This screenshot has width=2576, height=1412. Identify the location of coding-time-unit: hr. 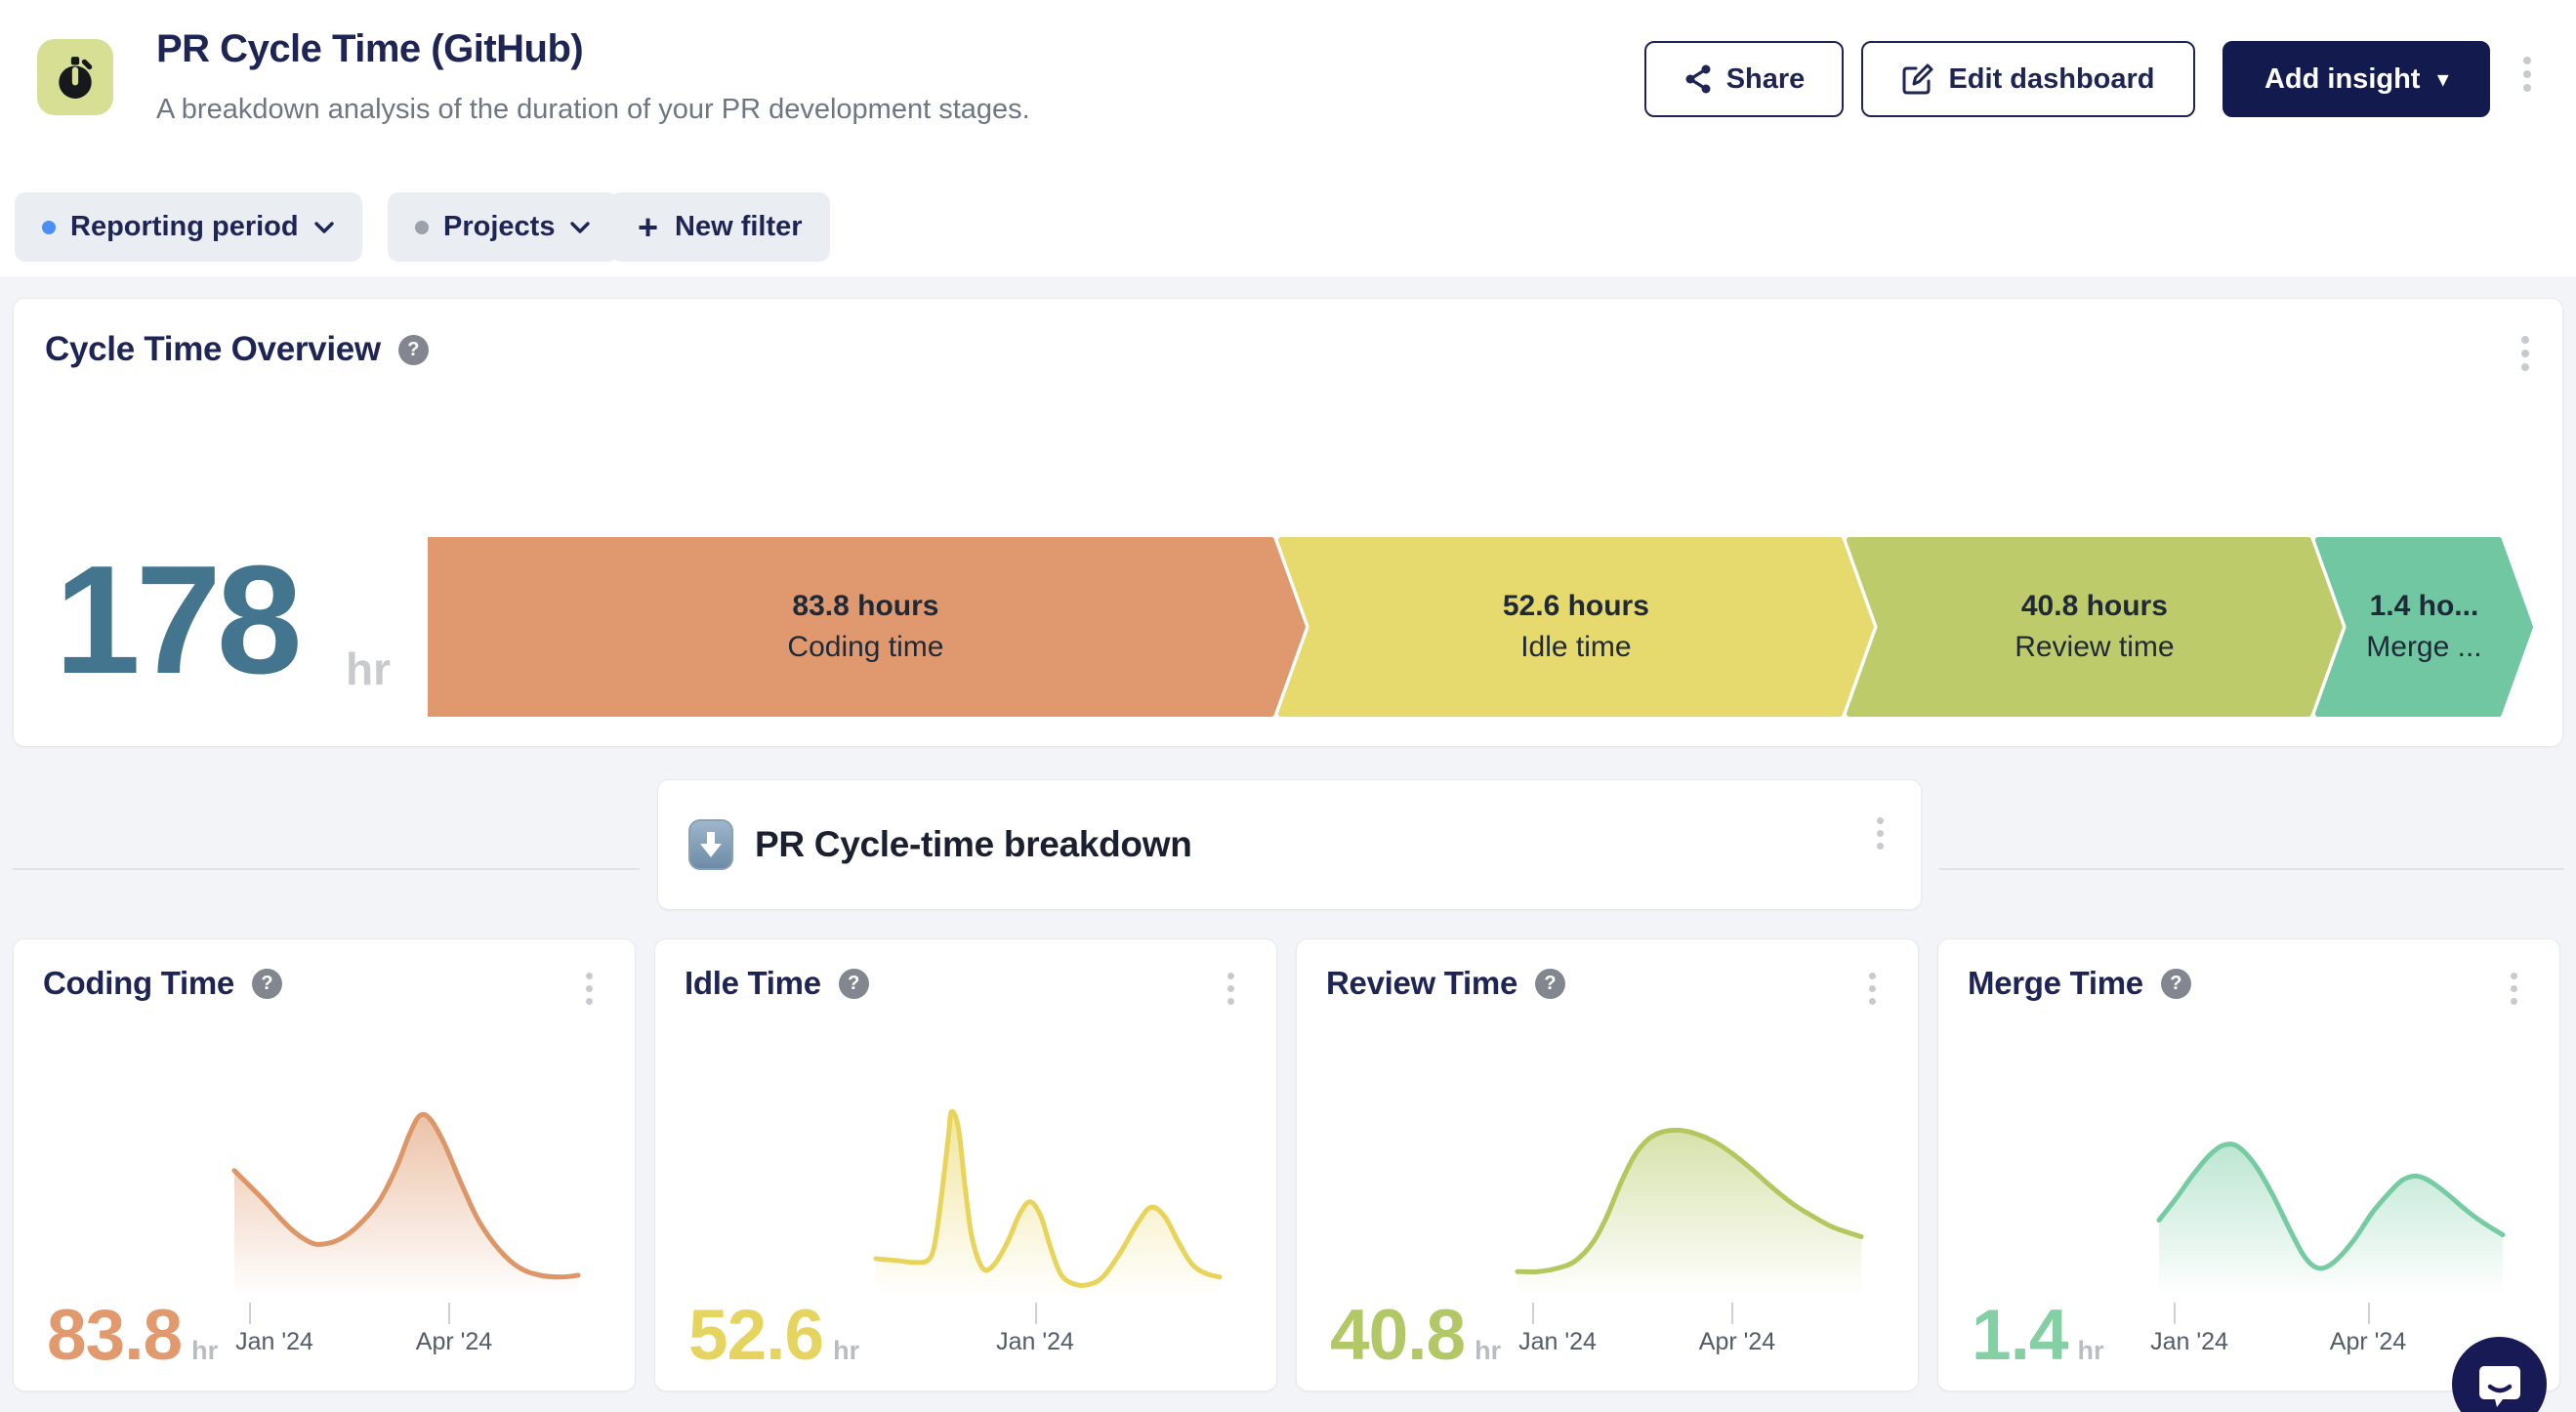
(205, 1350).